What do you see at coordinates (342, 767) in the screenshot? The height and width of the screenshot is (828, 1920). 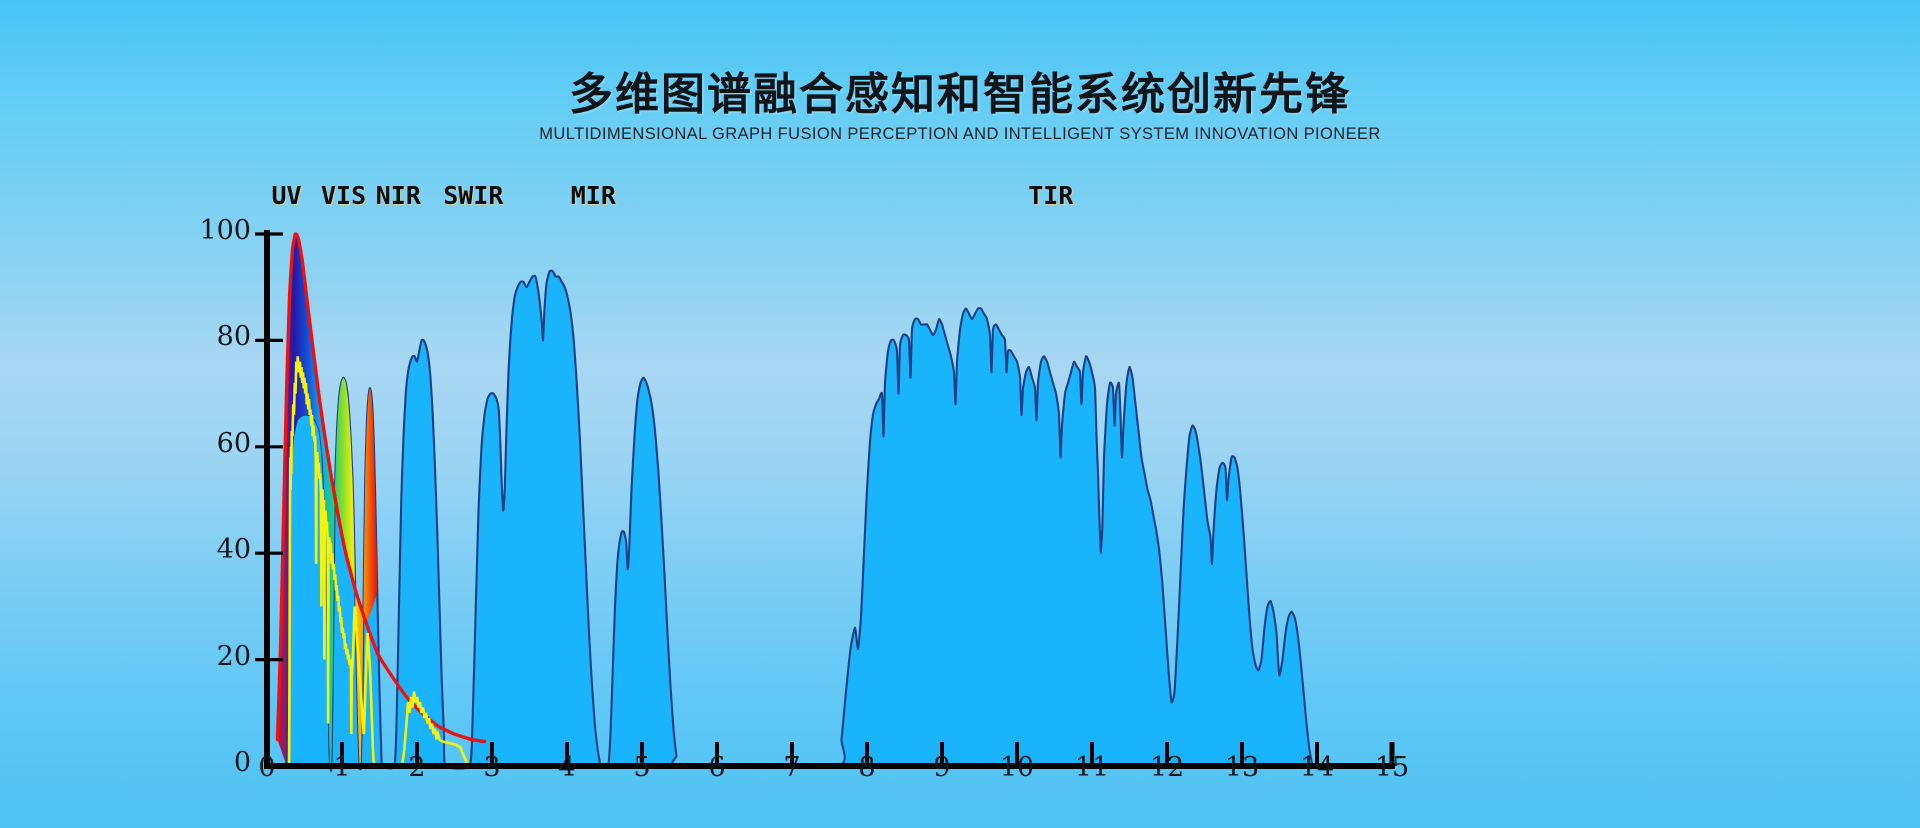 I see `x-axis-tick-label: 1` at bounding box center [342, 767].